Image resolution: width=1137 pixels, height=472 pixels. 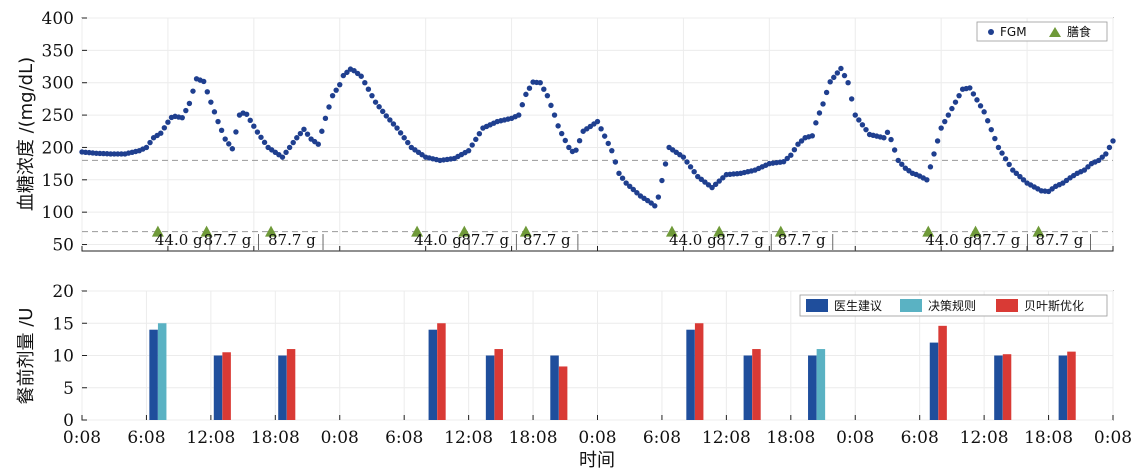 I want to click on rule-legend-label: 决策规则, so click(x=952, y=305).